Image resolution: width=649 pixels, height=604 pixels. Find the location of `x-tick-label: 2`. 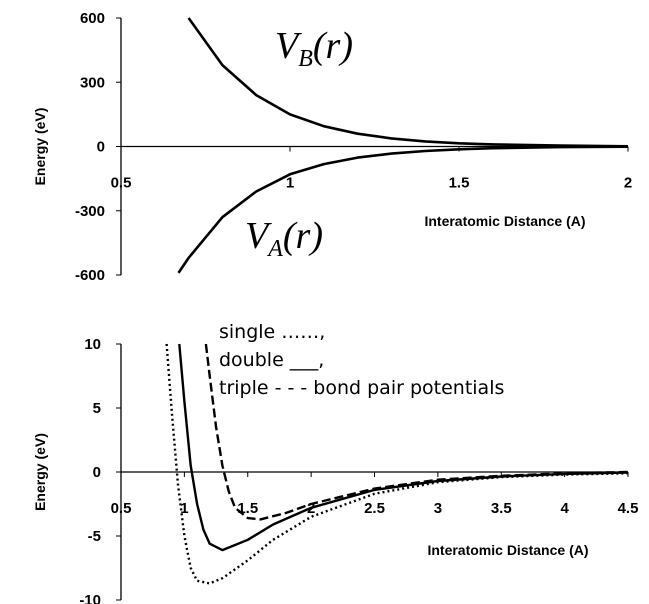

x-tick-label: 2 is located at coordinates (628, 183).